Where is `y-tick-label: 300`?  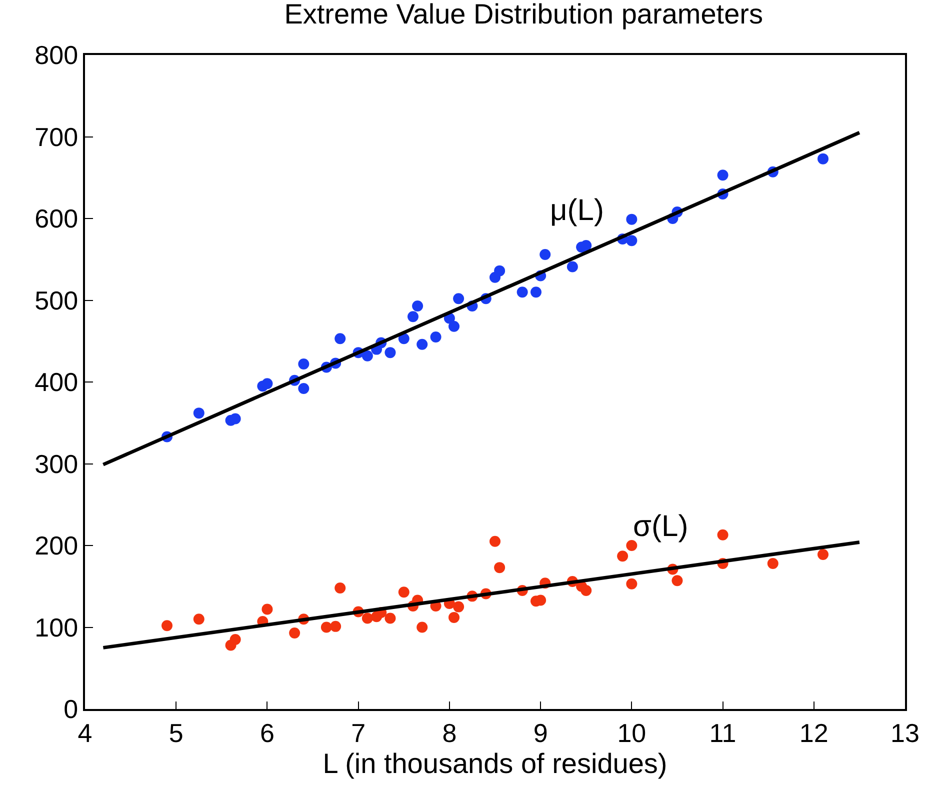
y-tick-label: 300 is located at coordinates (56, 463).